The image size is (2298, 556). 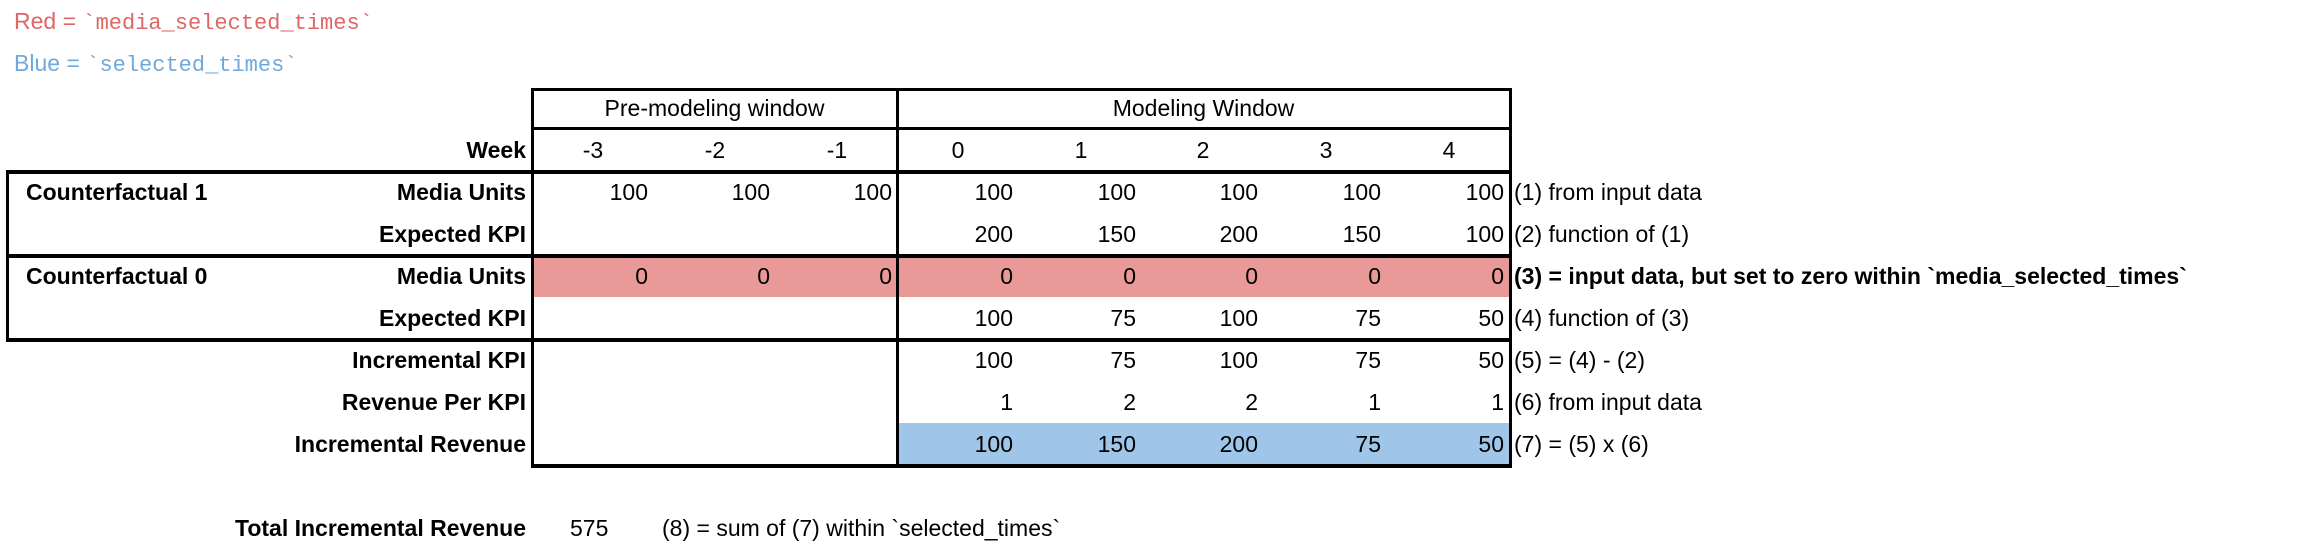 What do you see at coordinates (861, 528) in the screenshot?
I see `total-note: (8) = sum of (7) within `selected_times`` at bounding box center [861, 528].